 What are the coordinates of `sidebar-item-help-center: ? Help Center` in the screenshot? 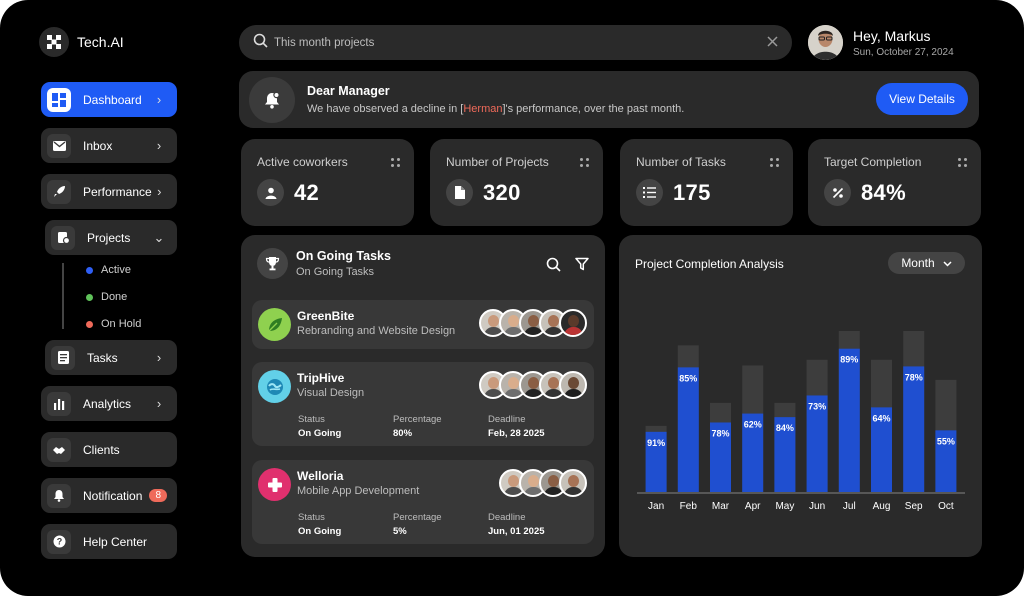 It's located at (109, 541).